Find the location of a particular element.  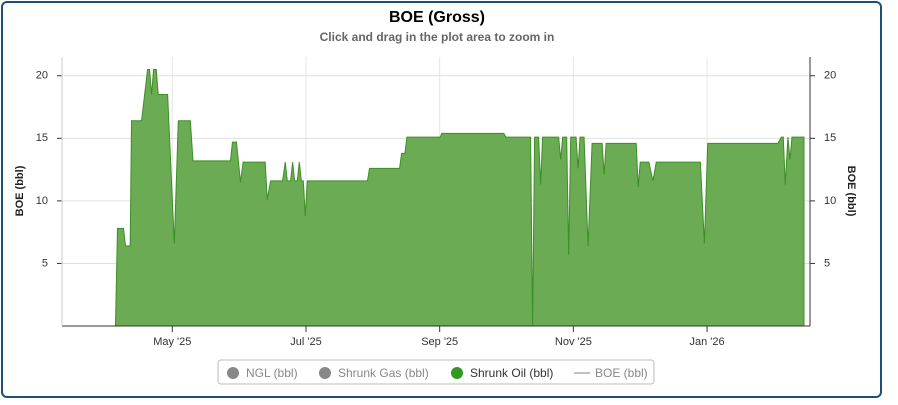

x-tick-label: Jan '26 is located at coordinates (706, 342).